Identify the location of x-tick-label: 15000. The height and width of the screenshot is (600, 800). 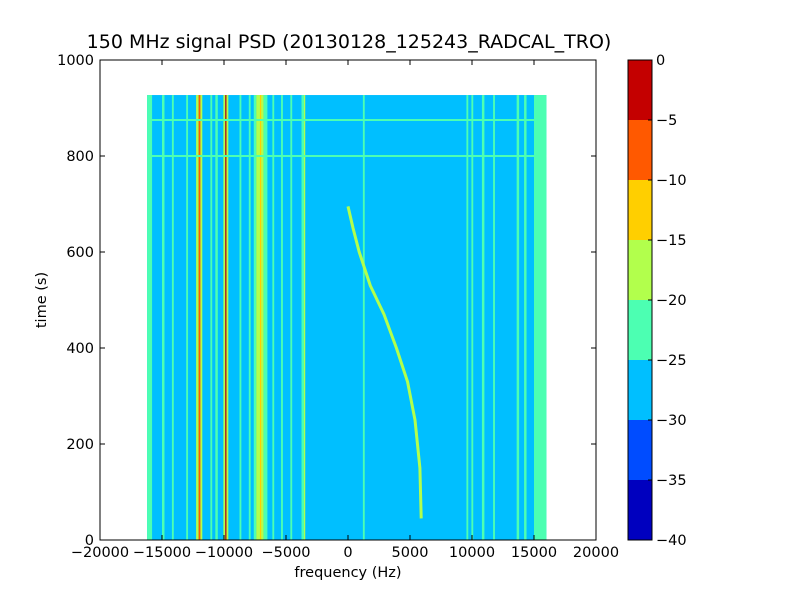
(534, 553).